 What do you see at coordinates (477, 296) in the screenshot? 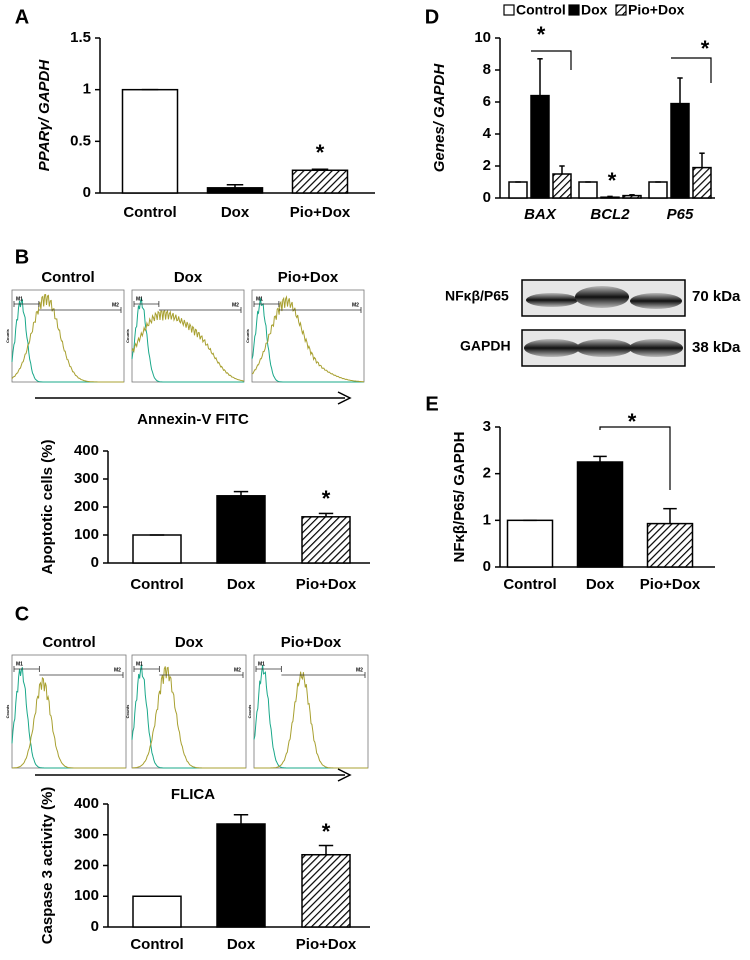
I see `blot-label: NFκβ/P65` at bounding box center [477, 296].